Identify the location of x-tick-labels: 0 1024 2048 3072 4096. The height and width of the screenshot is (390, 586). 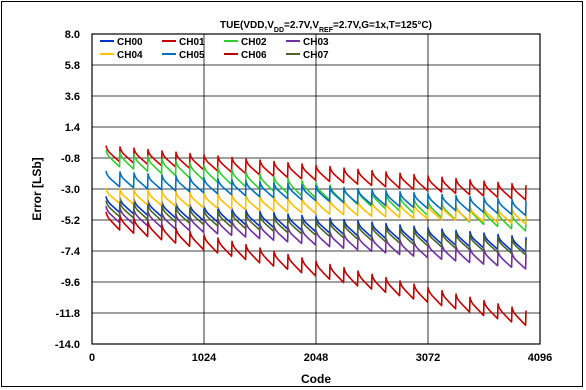
(320, 358).